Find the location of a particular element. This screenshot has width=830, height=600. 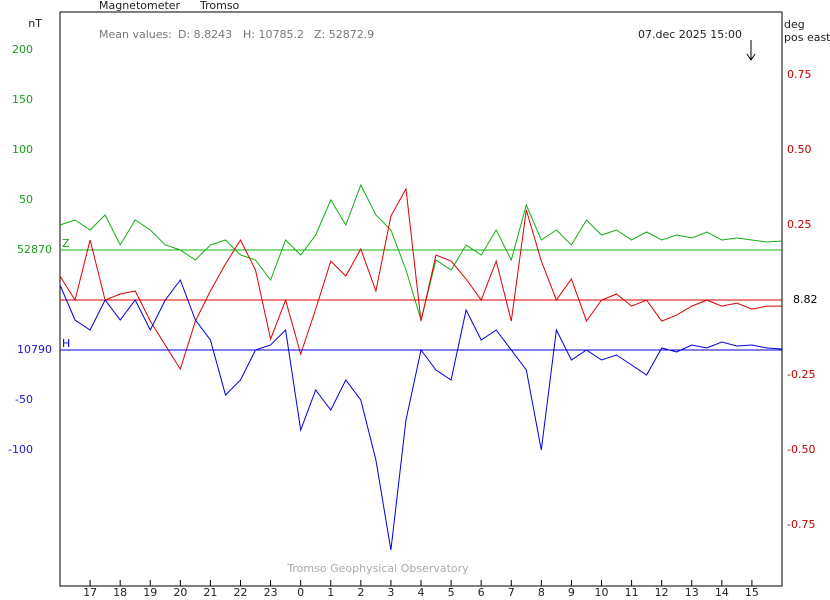

y-tick-label: -50 is located at coordinates (24, 399).